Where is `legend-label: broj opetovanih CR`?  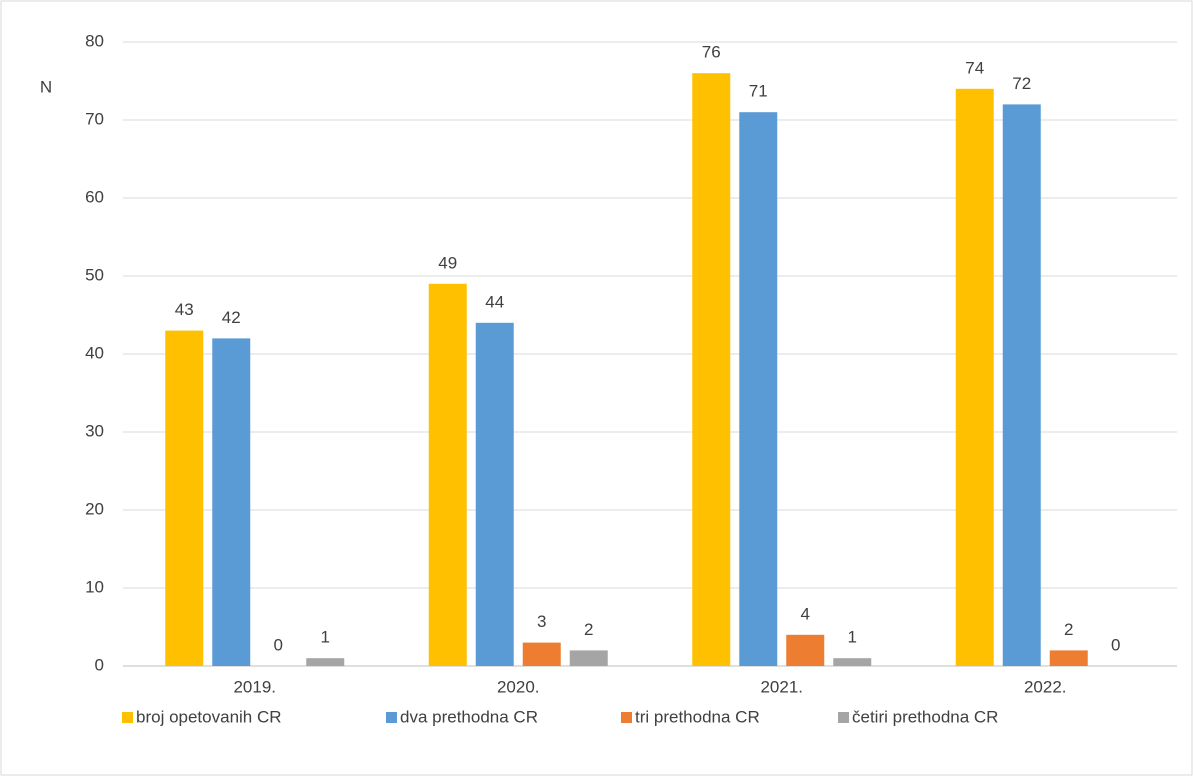
legend-label: broj opetovanih CR is located at coordinates (209, 716).